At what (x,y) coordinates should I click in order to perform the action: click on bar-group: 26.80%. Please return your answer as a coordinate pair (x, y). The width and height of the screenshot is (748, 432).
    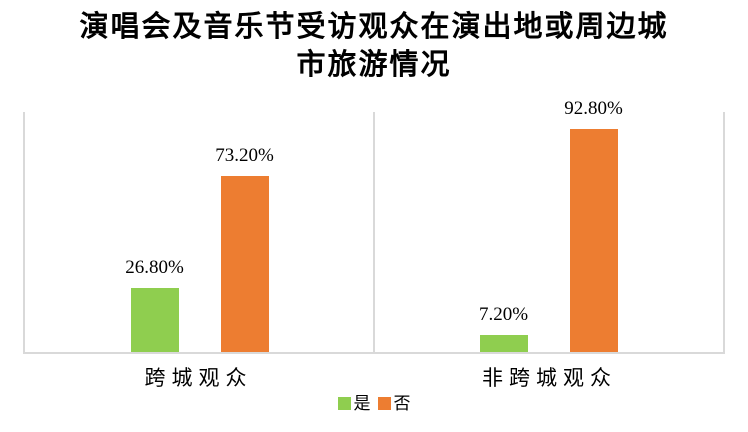
    Looking at the image, I should click on (154, 304).